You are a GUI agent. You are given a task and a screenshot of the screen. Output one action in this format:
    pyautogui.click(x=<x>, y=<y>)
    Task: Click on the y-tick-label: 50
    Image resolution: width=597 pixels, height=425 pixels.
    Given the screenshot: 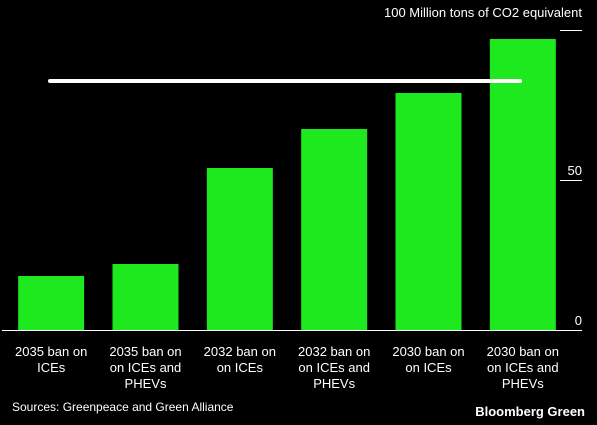 What is the action you would take?
    pyautogui.click(x=575, y=170)
    